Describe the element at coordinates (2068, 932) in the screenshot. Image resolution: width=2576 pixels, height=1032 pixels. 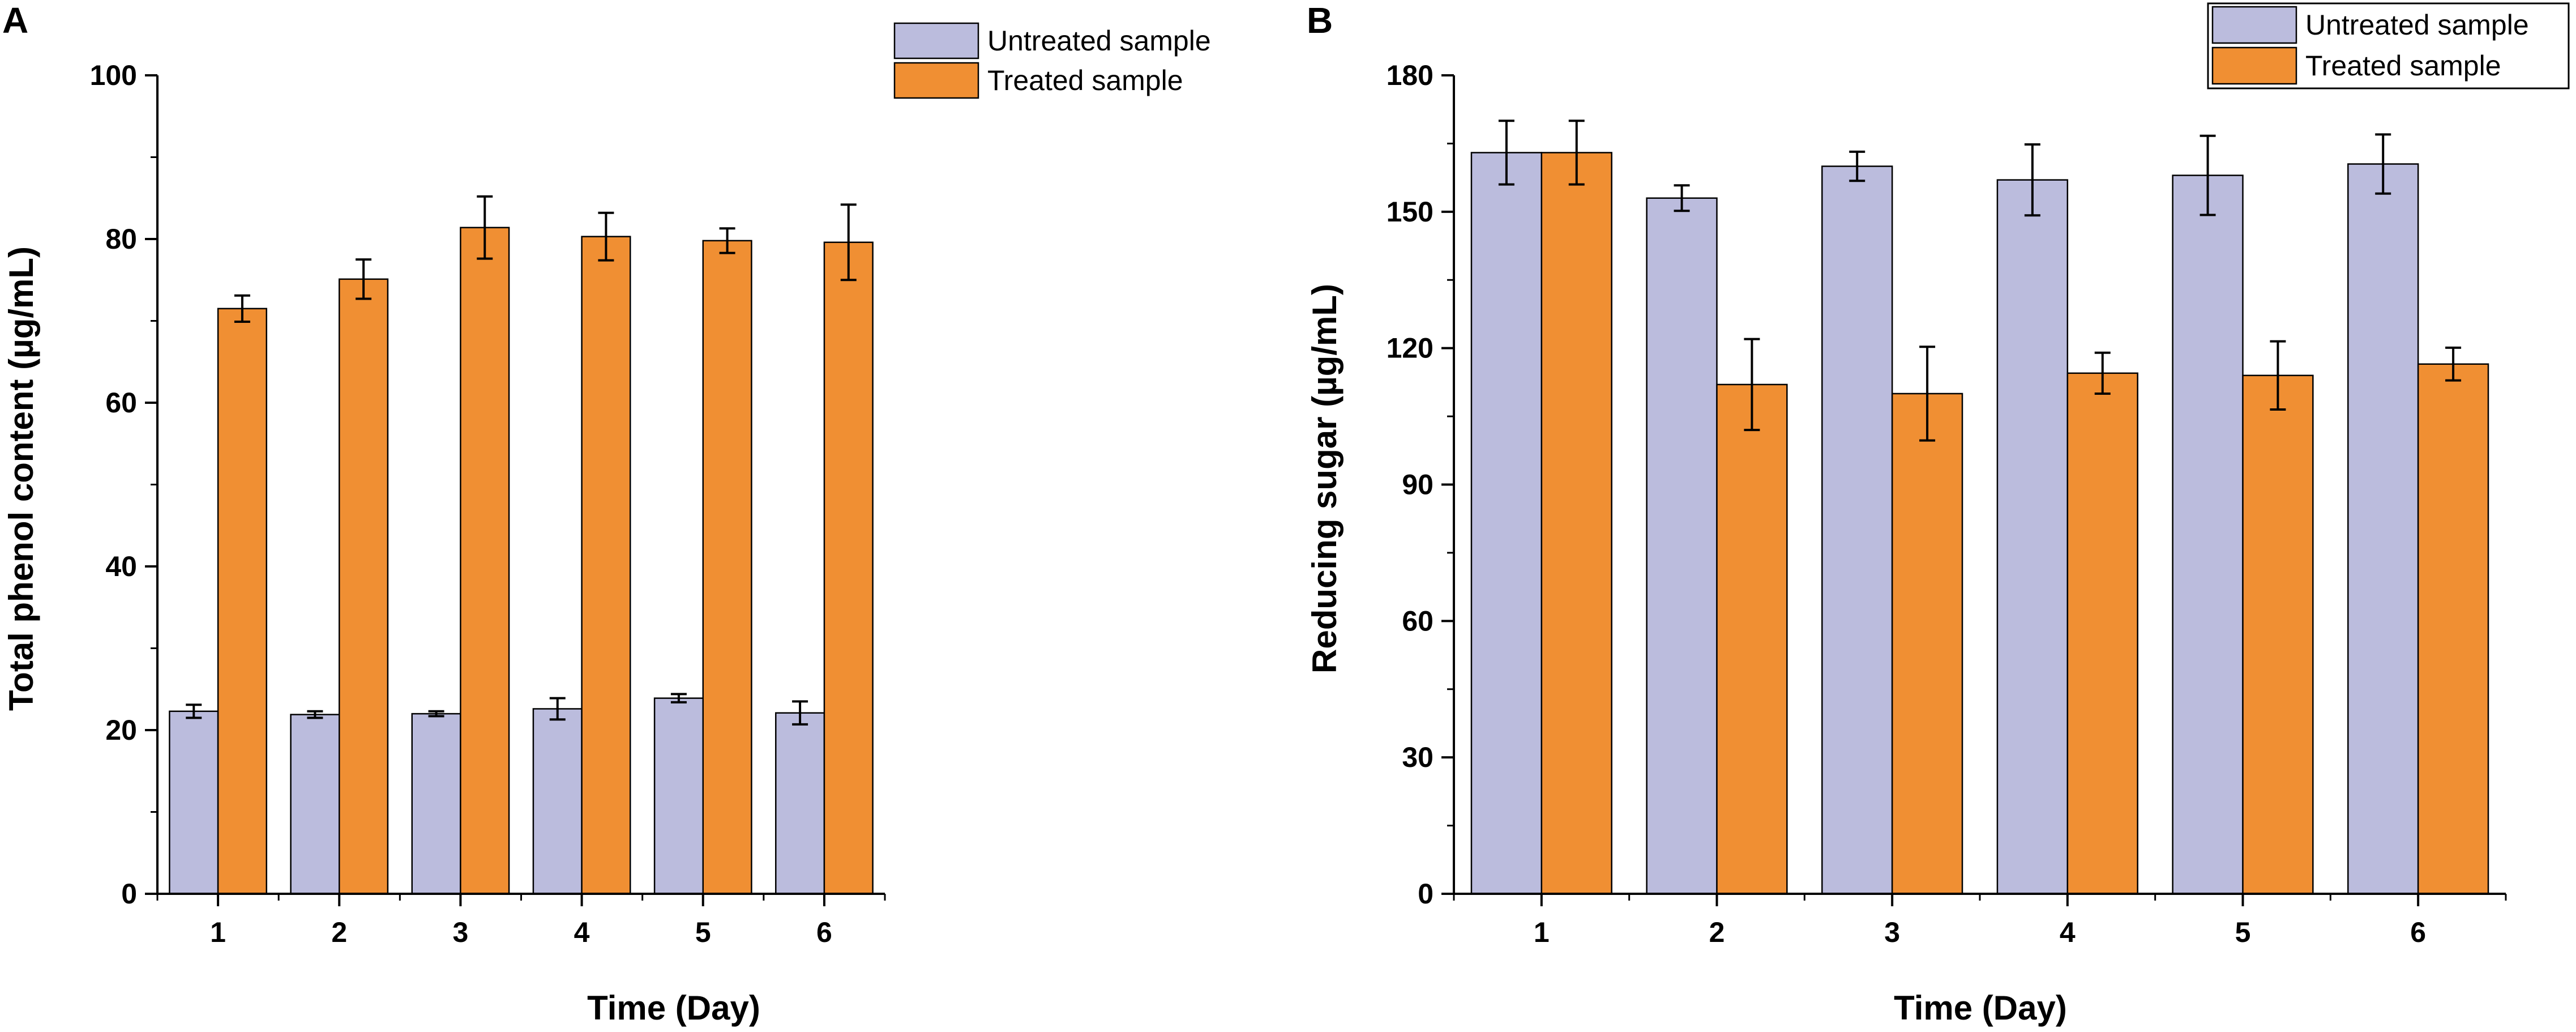
I see `panel-b-x-tick-label-4: 4` at that location.